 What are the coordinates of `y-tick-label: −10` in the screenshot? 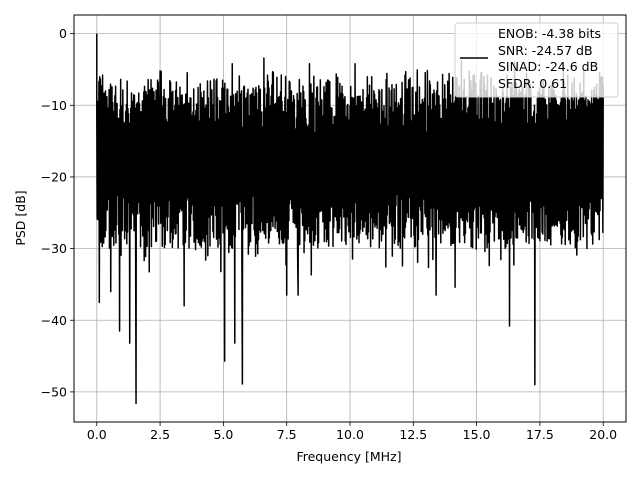 It's located at (54, 105).